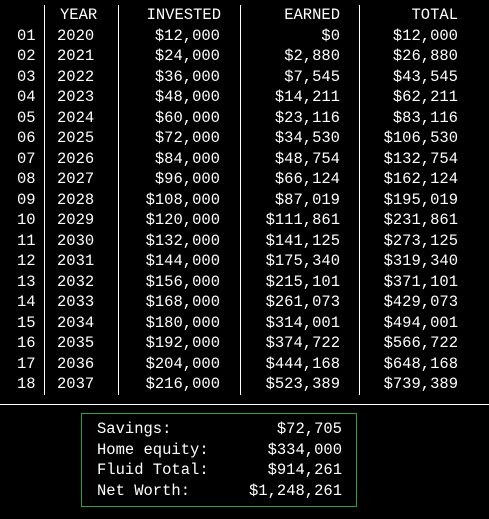 Image resolution: width=489 pixels, height=519 pixels. Describe the element at coordinates (219, 491) in the screenshot. I see `summary-row-net-worth: Net Worth: $1,248,261` at that location.